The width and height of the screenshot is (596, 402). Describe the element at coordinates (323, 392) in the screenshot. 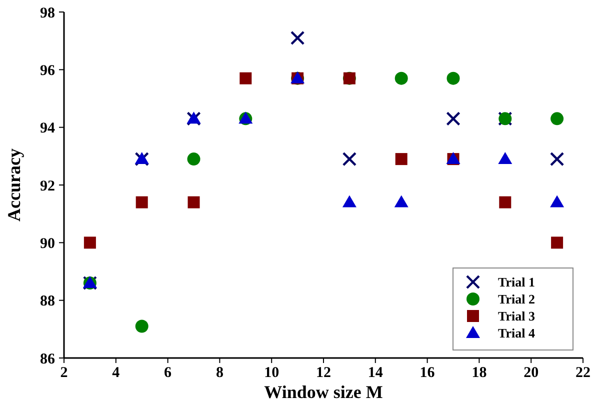

I see `x-axis-title: Window size M` at that location.